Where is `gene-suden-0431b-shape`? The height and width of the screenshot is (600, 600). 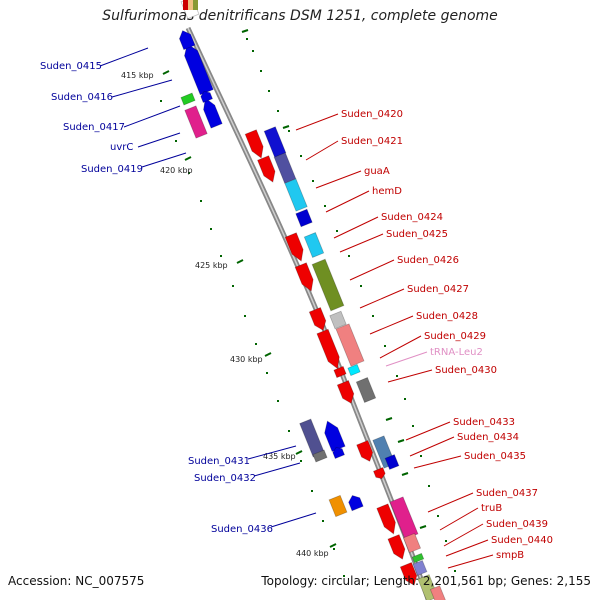
gene-suden-0431b-shape is located at coordinates (335, 436).